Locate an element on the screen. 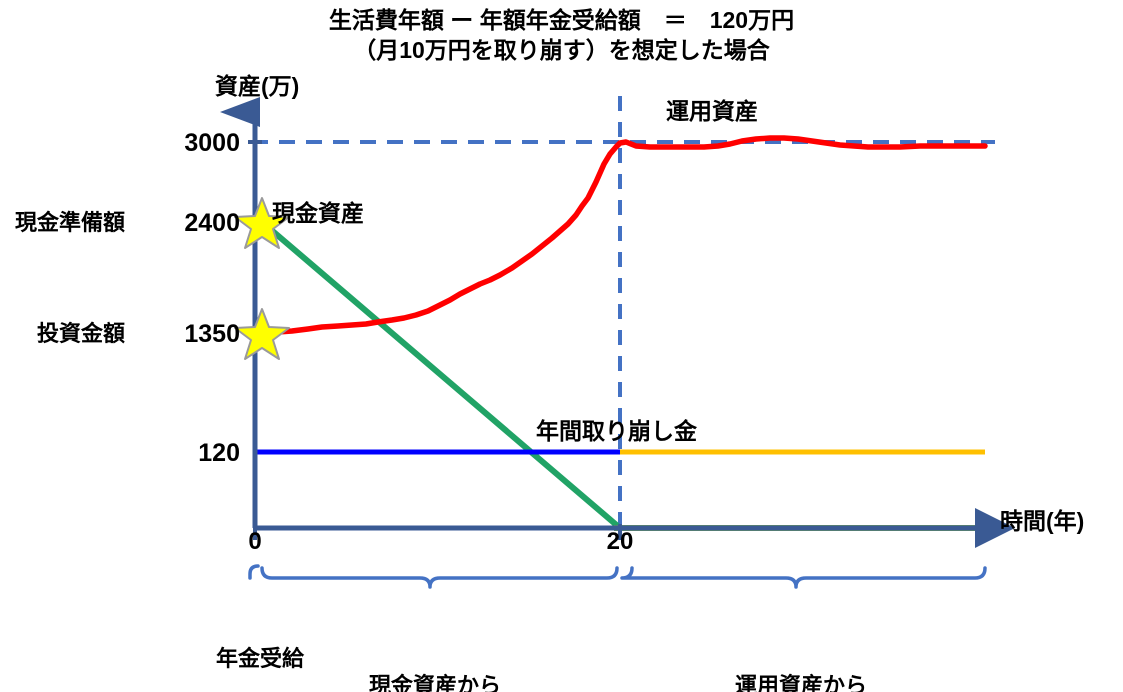  y-tick-label-2400: 2400 is located at coordinates (212, 223).